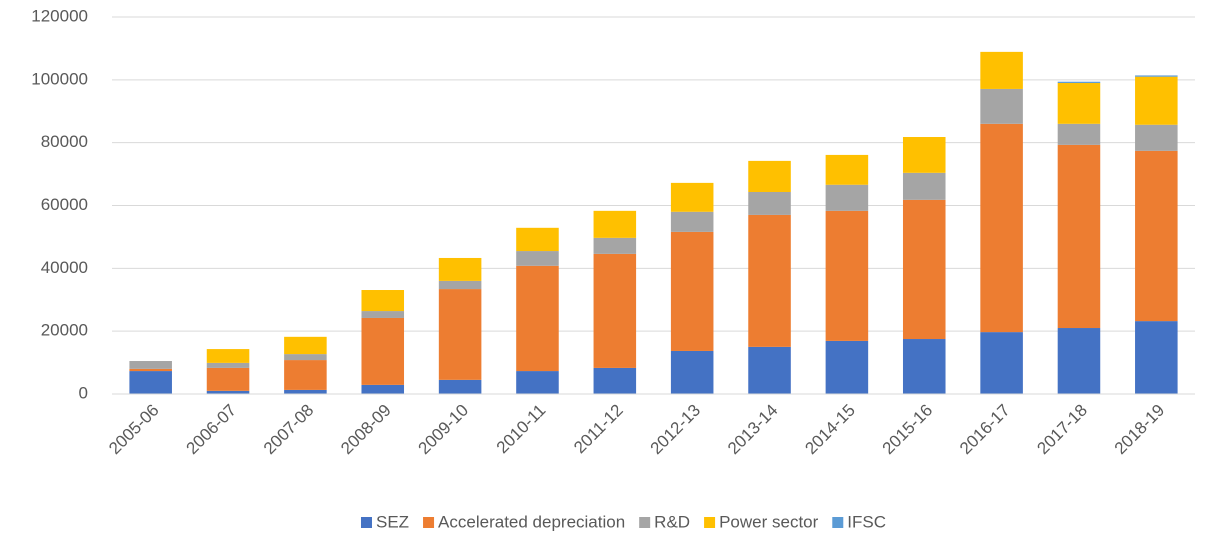 This screenshot has width=1209, height=538. Describe the element at coordinates (64, 330) in the screenshot. I see `y-tick-label: 20000` at that location.